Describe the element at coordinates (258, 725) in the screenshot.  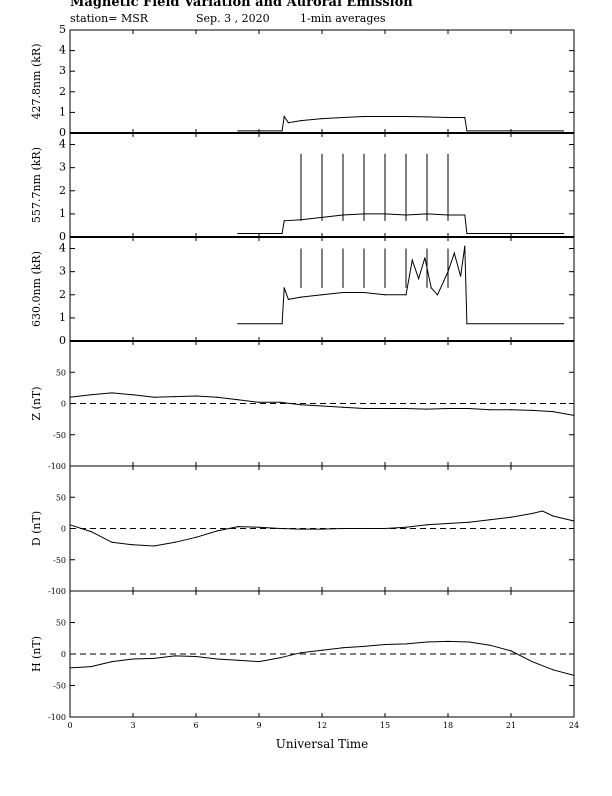
I see `x-tick-label: 9` at that location.